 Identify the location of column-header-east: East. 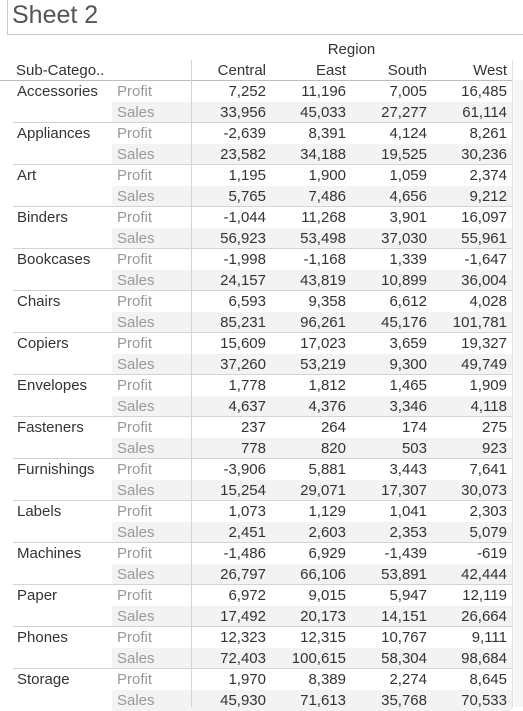
(330, 70).